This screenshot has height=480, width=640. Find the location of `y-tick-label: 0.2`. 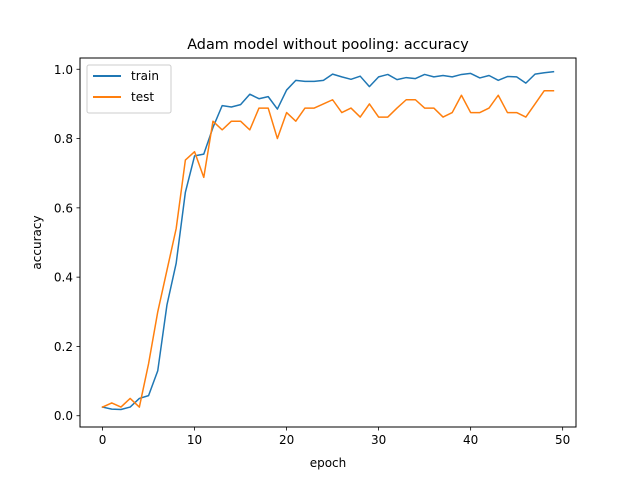

y-tick-label: 0.2 is located at coordinates (63, 347).